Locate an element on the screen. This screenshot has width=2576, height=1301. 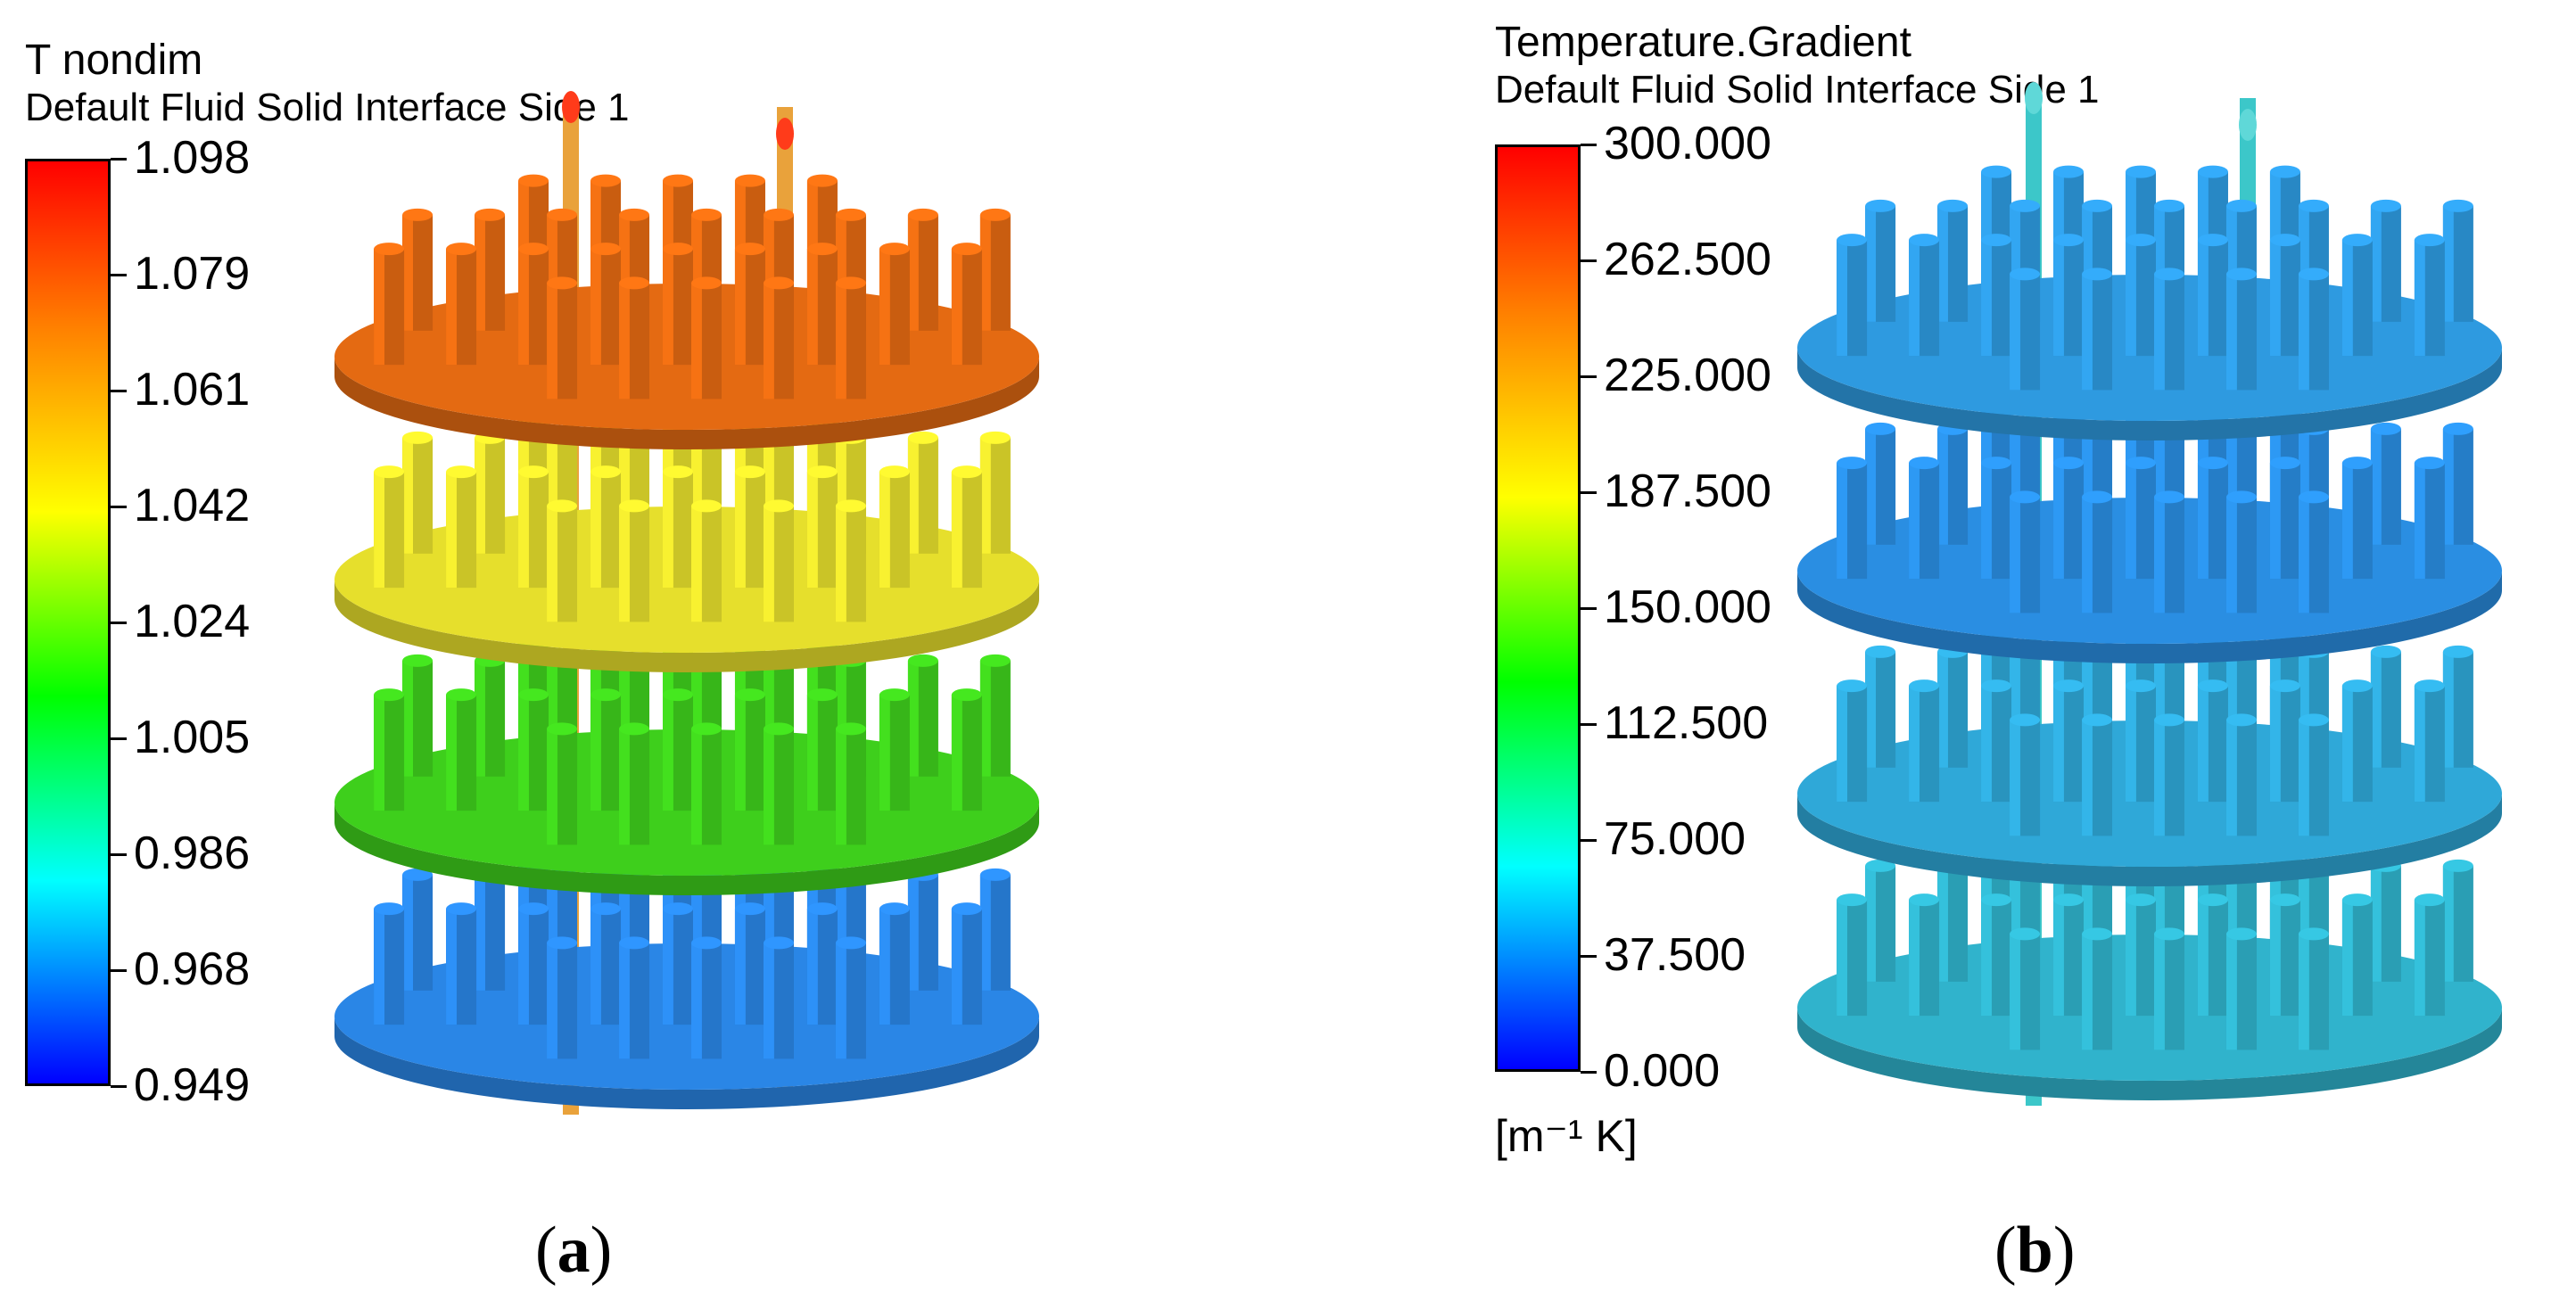
colorbar-tick-label: 1.042 is located at coordinates (193, 505).